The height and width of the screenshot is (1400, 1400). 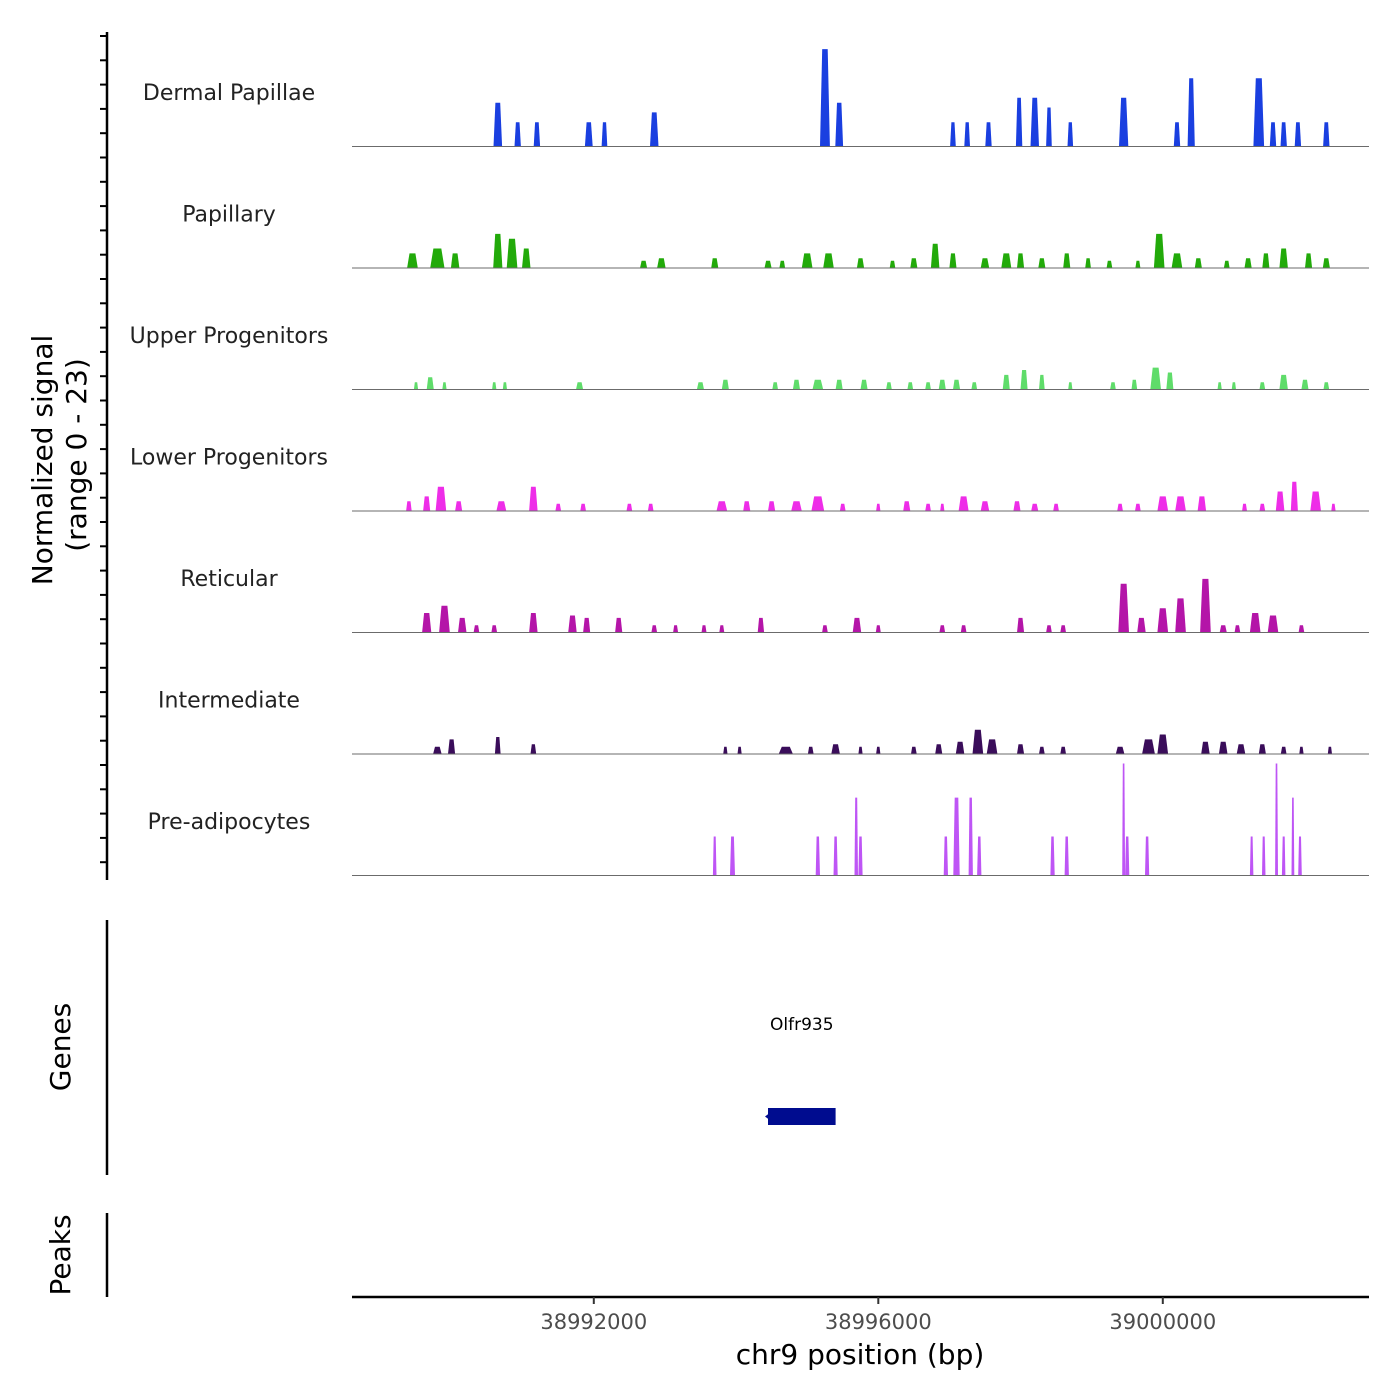 What do you see at coordinates (593, 1322) in the screenshot?
I see `x-tick-label: 38992000` at bounding box center [593, 1322].